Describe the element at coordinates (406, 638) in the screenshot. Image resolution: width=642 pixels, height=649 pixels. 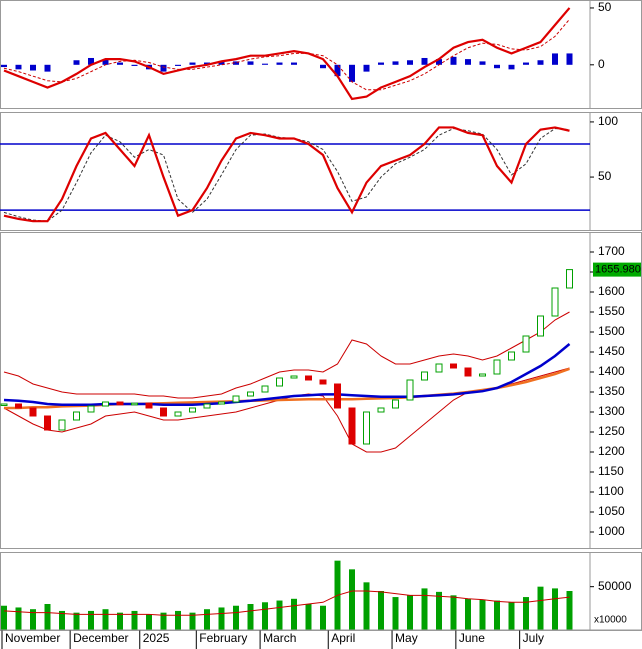
I see `x-tick-label: May` at that location.